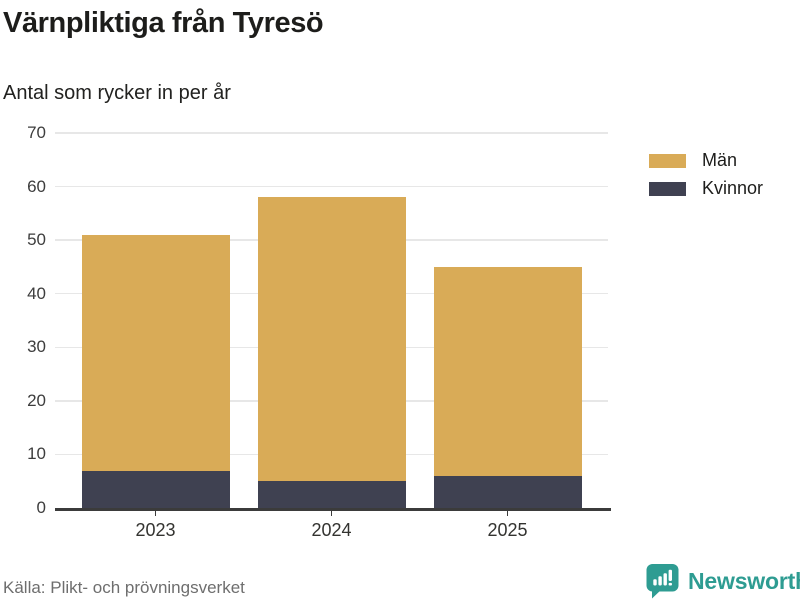  What do you see at coordinates (507, 371) in the screenshot?
I see `bar-segment-män-2025` at bounding box center [507, 371].